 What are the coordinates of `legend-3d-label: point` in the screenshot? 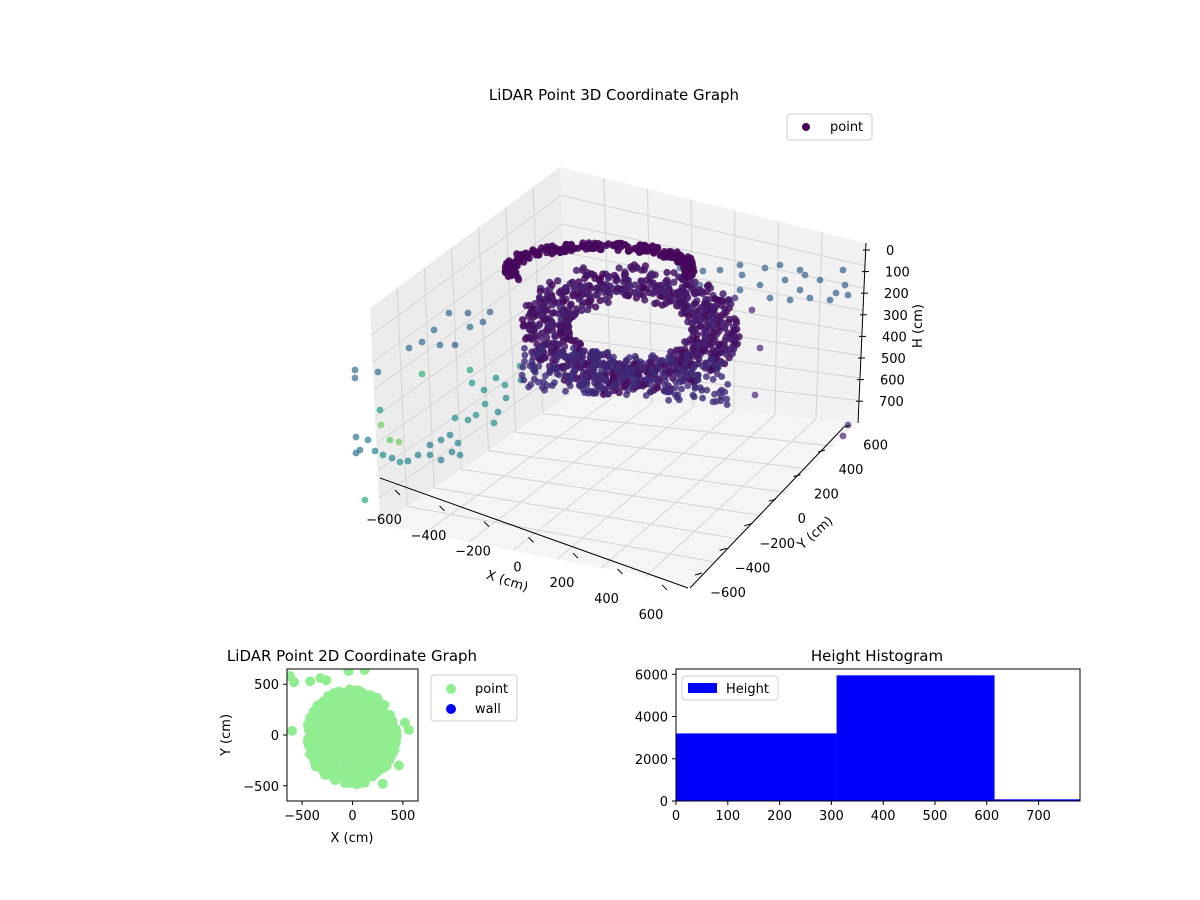 It's located at (846, 127).